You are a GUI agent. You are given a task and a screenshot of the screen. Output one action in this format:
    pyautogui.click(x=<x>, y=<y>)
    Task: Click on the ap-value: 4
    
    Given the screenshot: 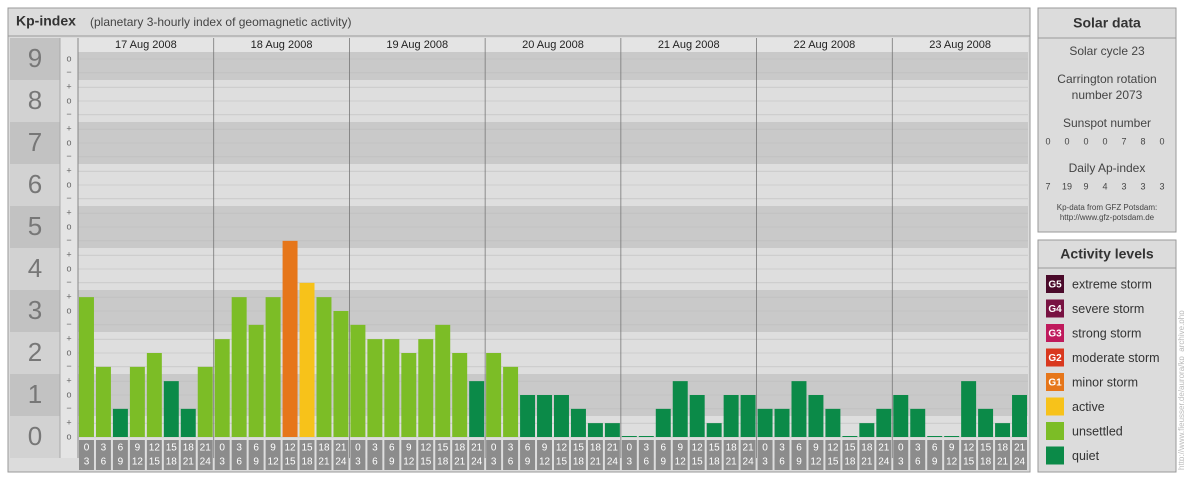 What is the action you would take?
    pyautogui.click(x=1104, y=186)
    